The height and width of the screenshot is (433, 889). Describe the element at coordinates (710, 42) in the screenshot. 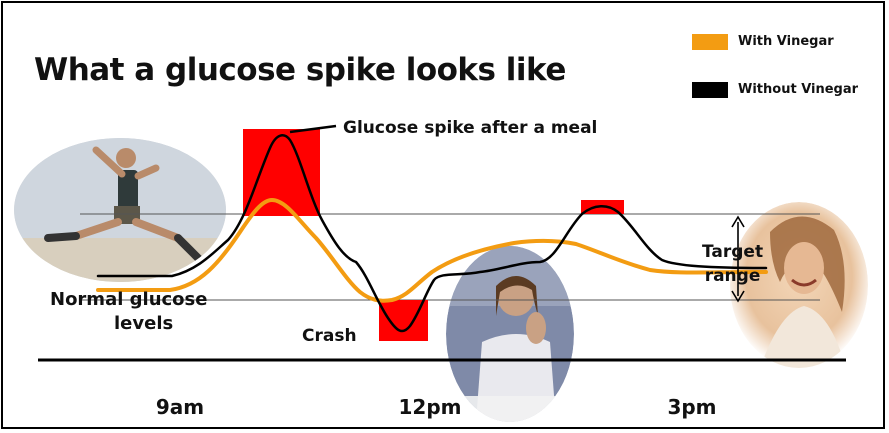

I see `orange-swatch-icon` at that location.